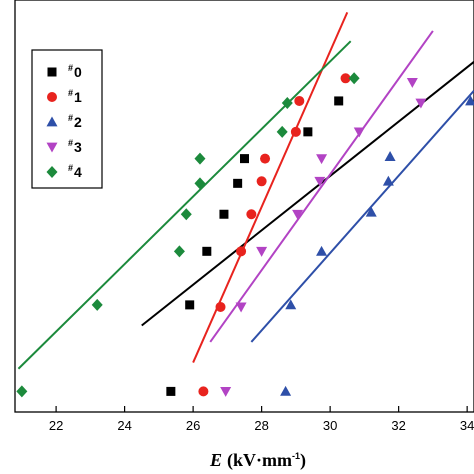 The image size is (474, 474). What do you see at coordinates (75, 96) in the screenshot?
I see `legend-label-1: #1` at bounding box center [75, 96].